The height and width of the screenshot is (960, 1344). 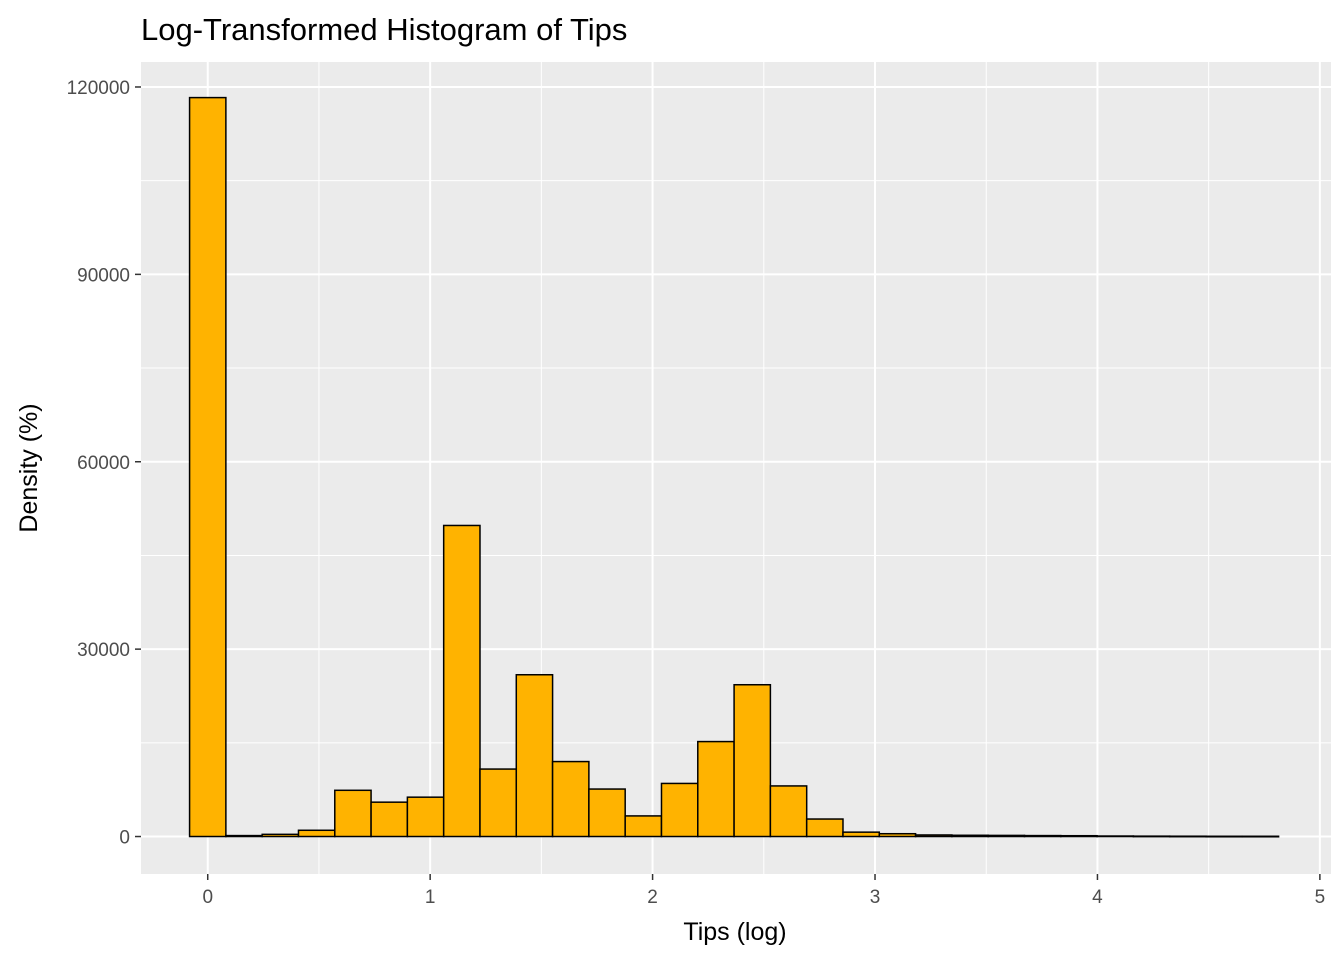 I want to click on y-axis-title: Density (%), so click(x=29, y=467).